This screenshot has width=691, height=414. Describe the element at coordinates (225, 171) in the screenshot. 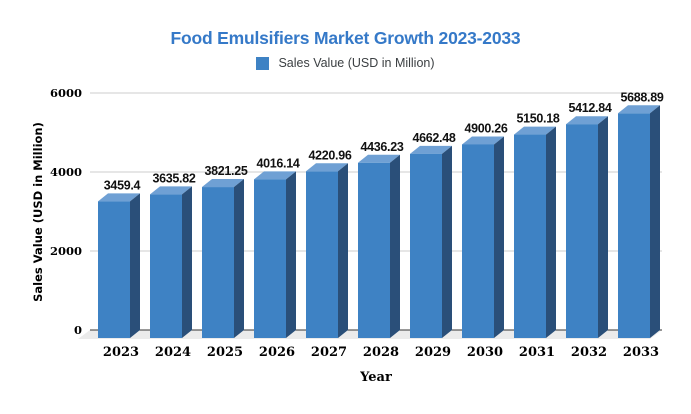

I see `bar-value-label: 3821.25` at that location.